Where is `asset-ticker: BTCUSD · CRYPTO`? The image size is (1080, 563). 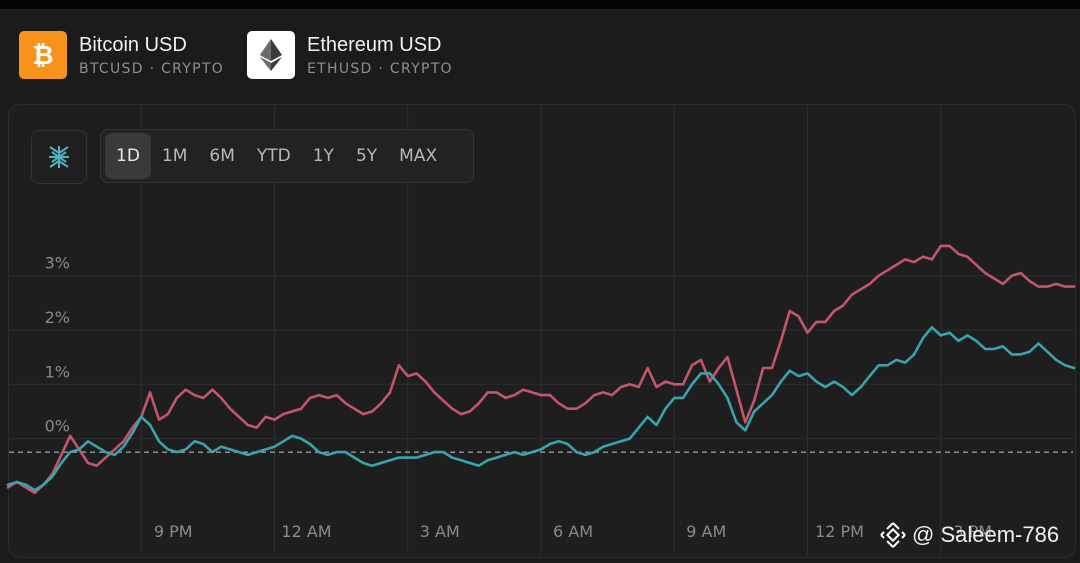 asset-ticker: BTCUSD · CRYPTO is located at coordinates (152, 69).